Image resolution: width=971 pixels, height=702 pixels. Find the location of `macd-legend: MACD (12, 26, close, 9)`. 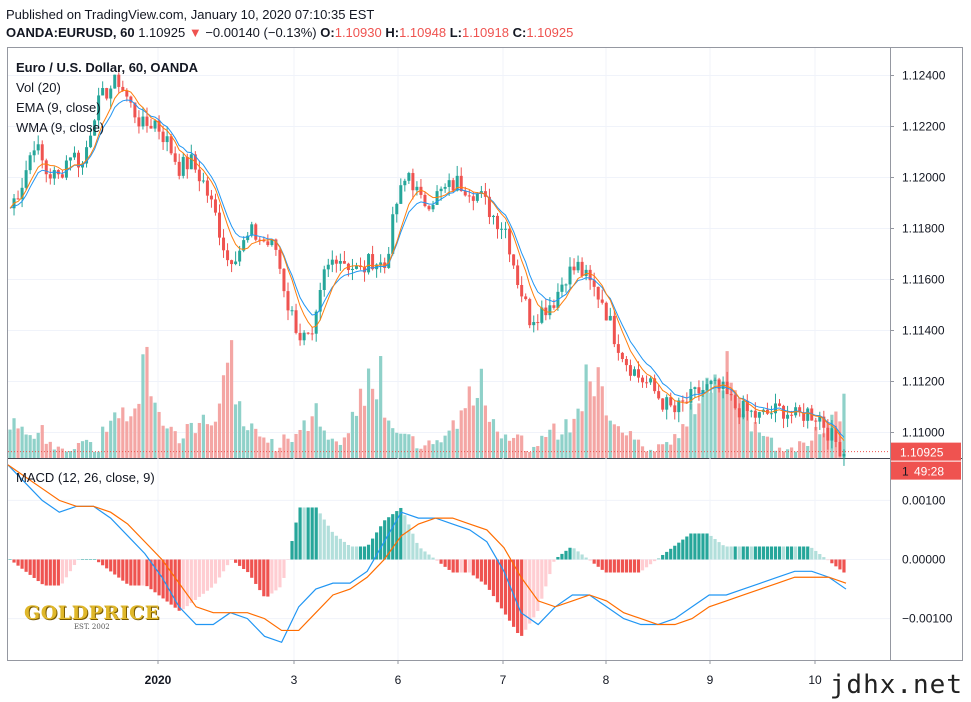

macd-legend: MACD (12, 26, close, 9) is located at coordinates (85, 477).